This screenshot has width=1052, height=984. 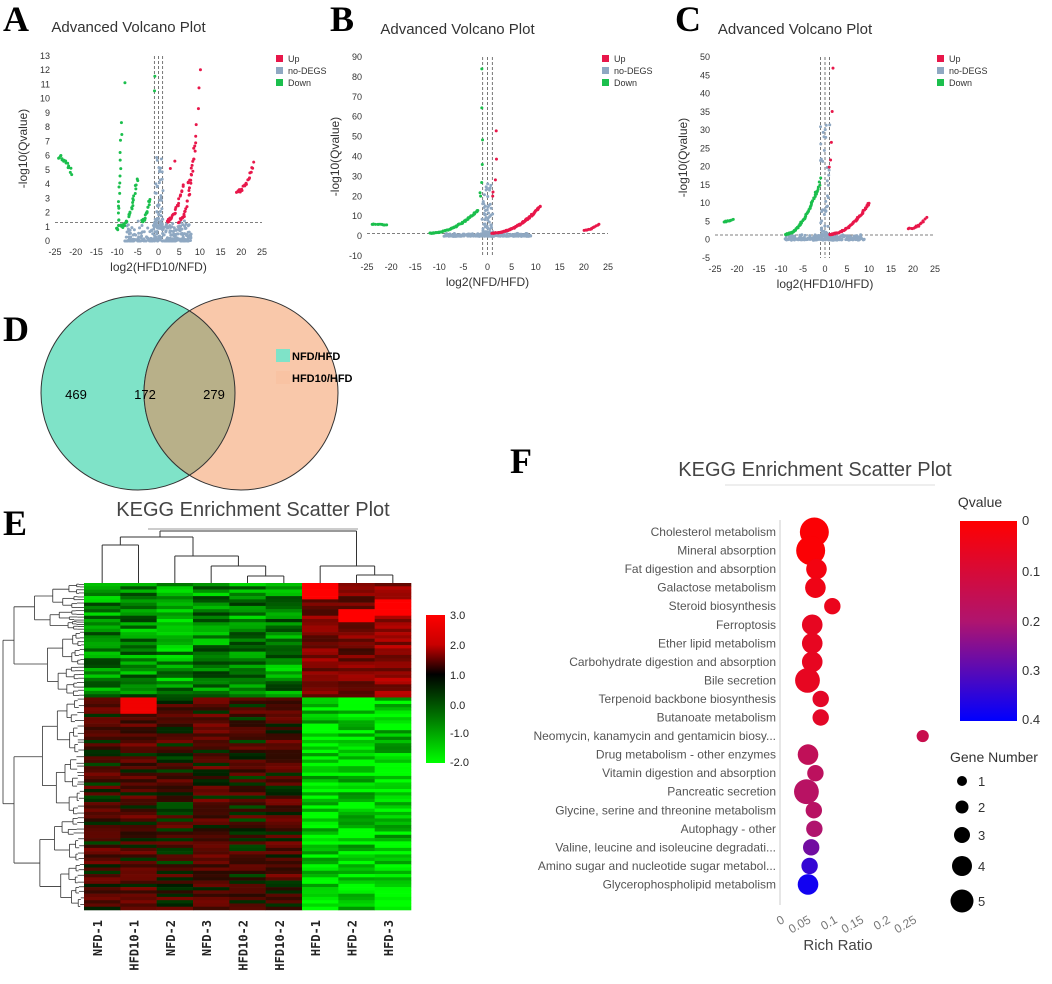 What do you see at coordinates (335, 156) in the screenshot?
I see `y-axis-label: -log10(Qvalue)` at bounding box center [335, 156].